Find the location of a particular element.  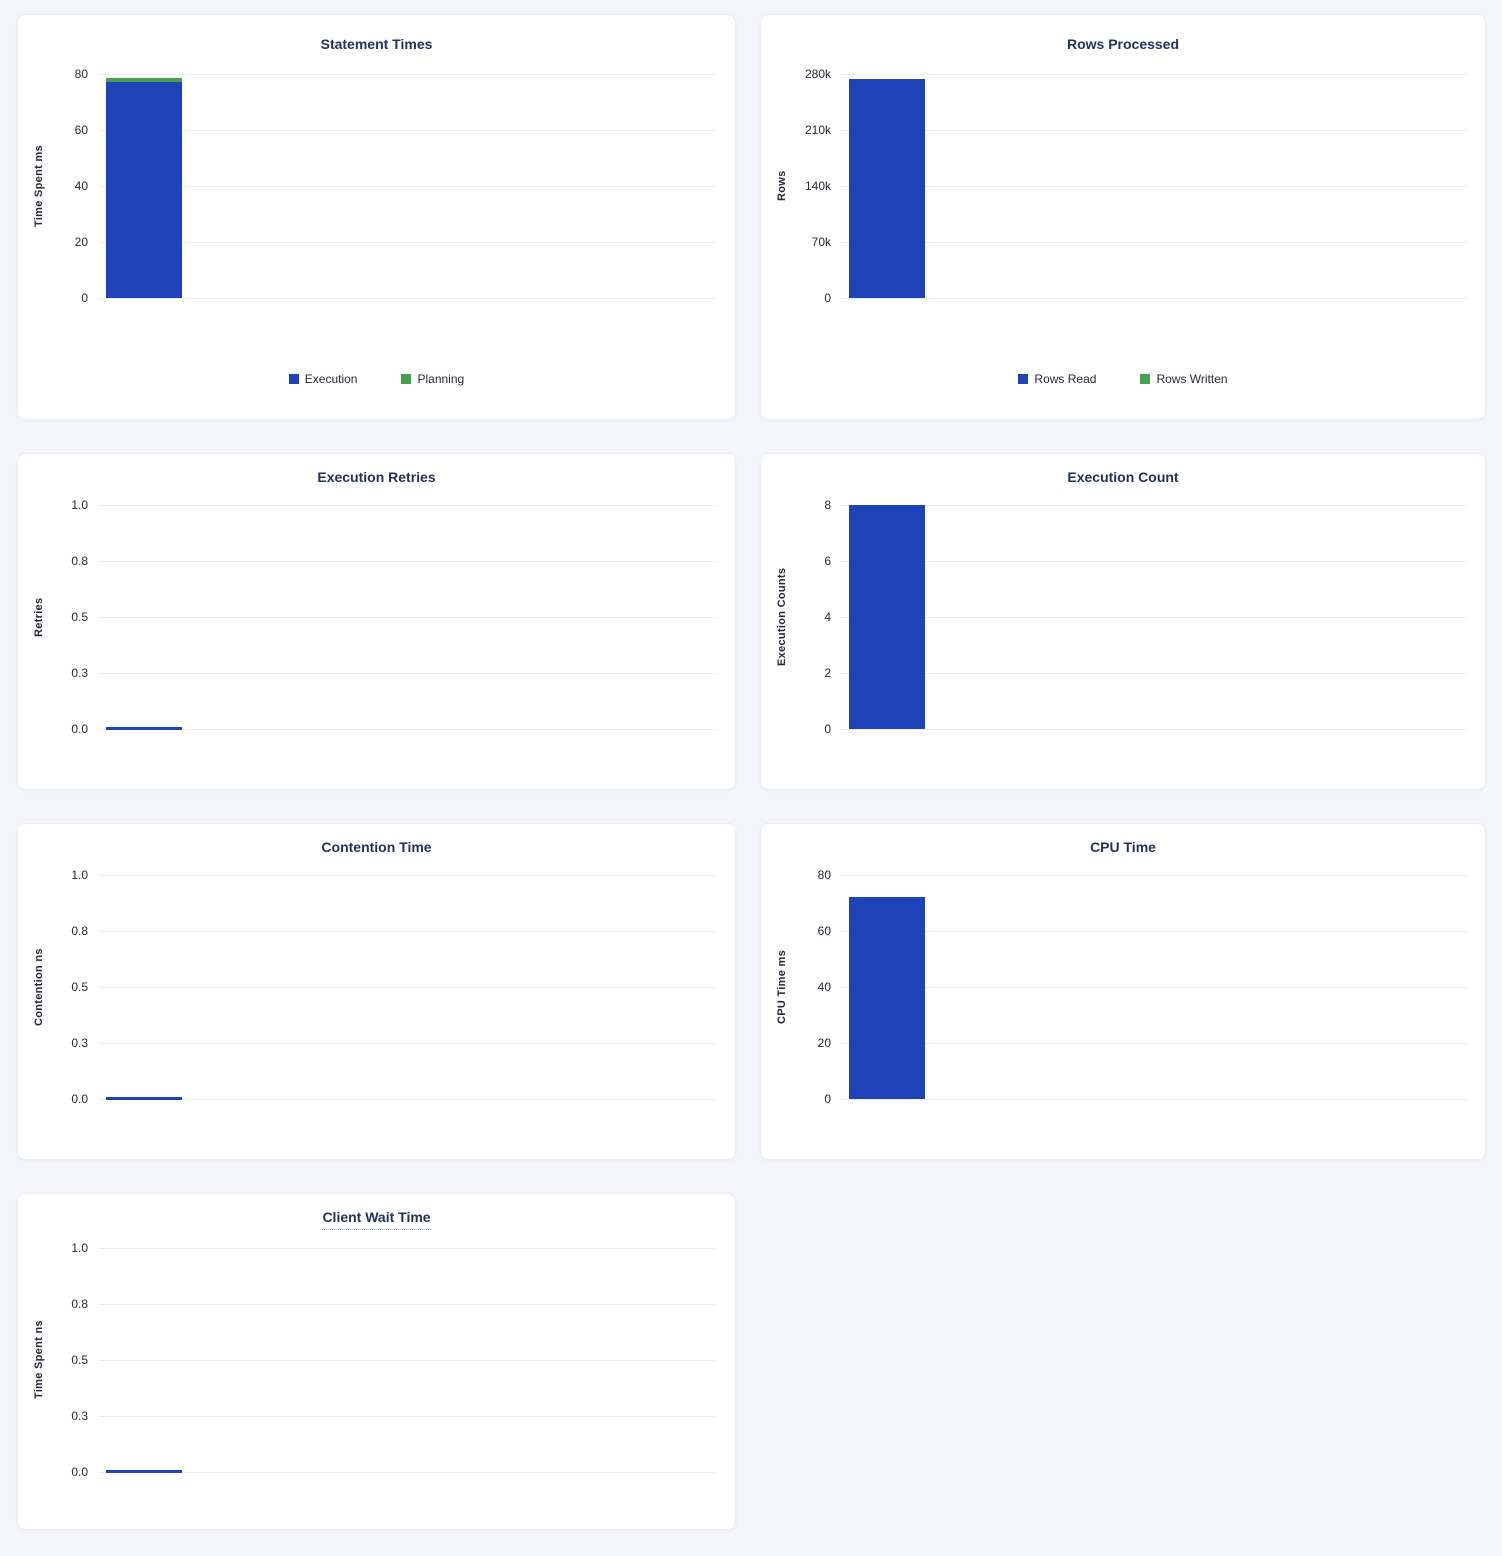

y-axis-ticks: 280k 210k 140k 70k 0 is located at coordinates (816, 186).